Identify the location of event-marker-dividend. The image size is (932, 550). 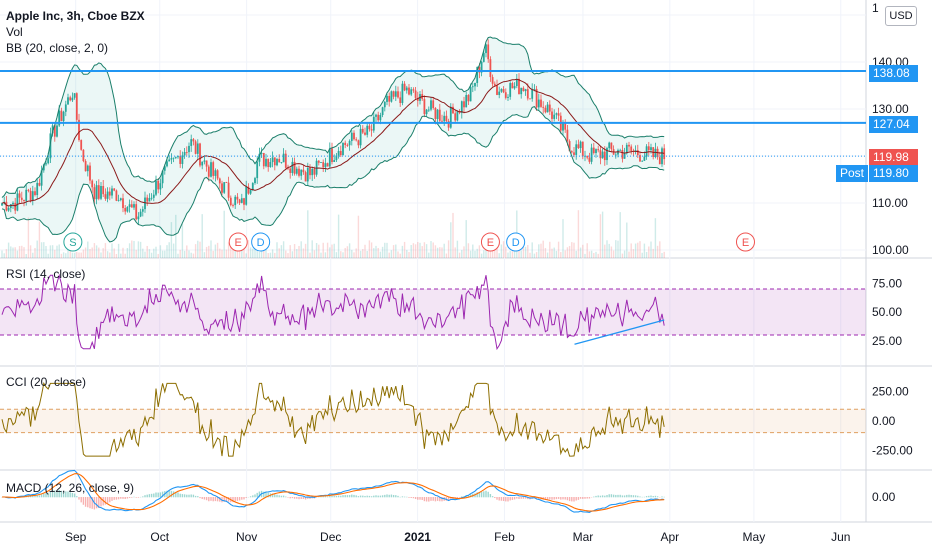
(261, 242).